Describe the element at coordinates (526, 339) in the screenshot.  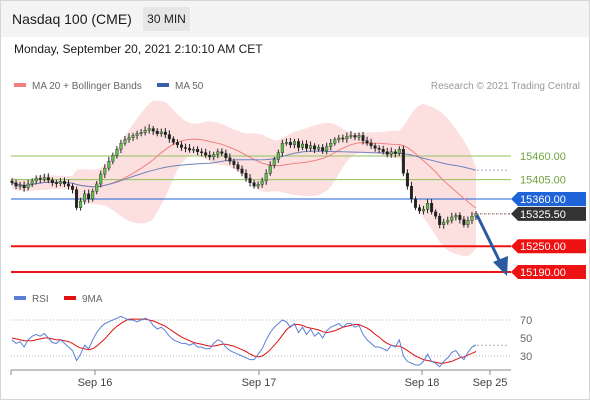
I see `rsi-tick-label: 50` at that location.